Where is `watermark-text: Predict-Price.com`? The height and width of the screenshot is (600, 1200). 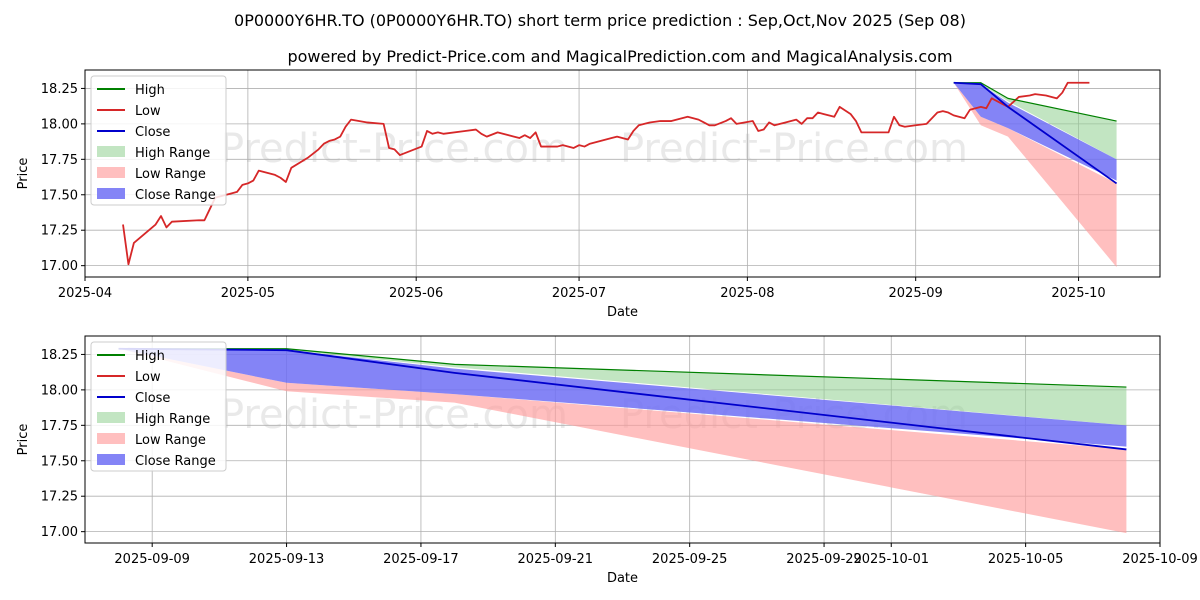
watermark-text: Predict-Price.com is located at coordinates (794, 149).